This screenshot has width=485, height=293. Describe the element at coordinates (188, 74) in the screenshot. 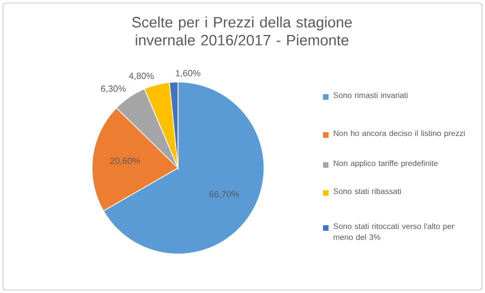

I see `data-label: 1,60%` at that location.